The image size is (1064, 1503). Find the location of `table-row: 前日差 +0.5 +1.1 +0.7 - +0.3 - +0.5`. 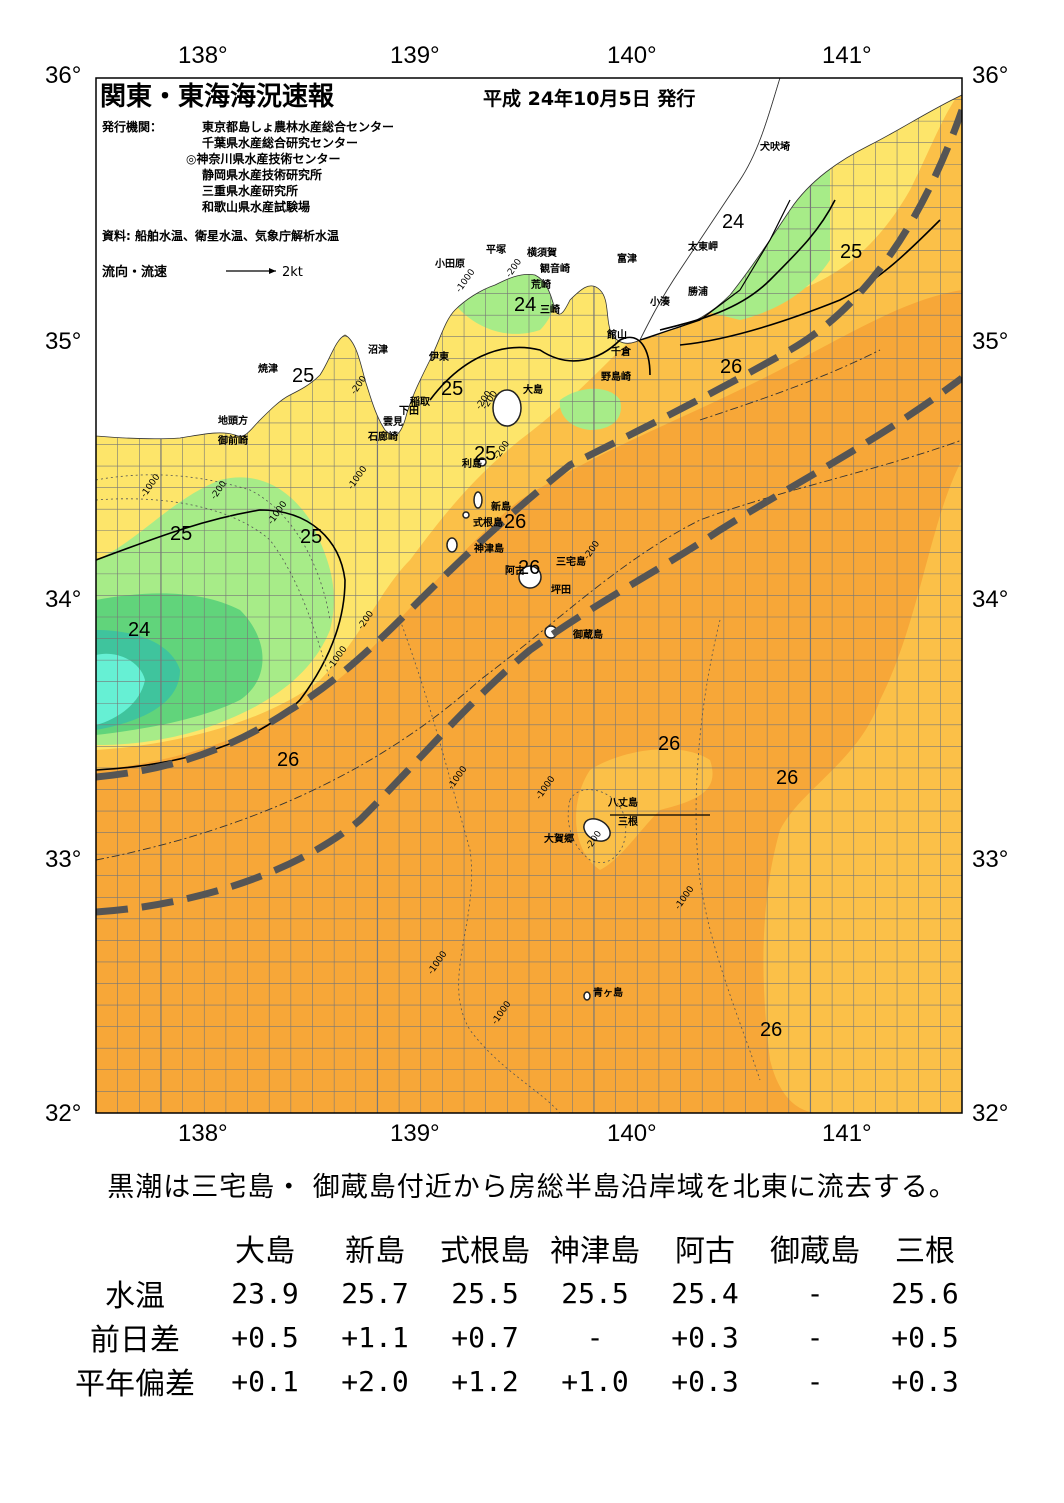

table-row: 前日差 +0.5 +1.1 +0.7 - +0.3 - +0.5 is located at coordinates (520, 1337).